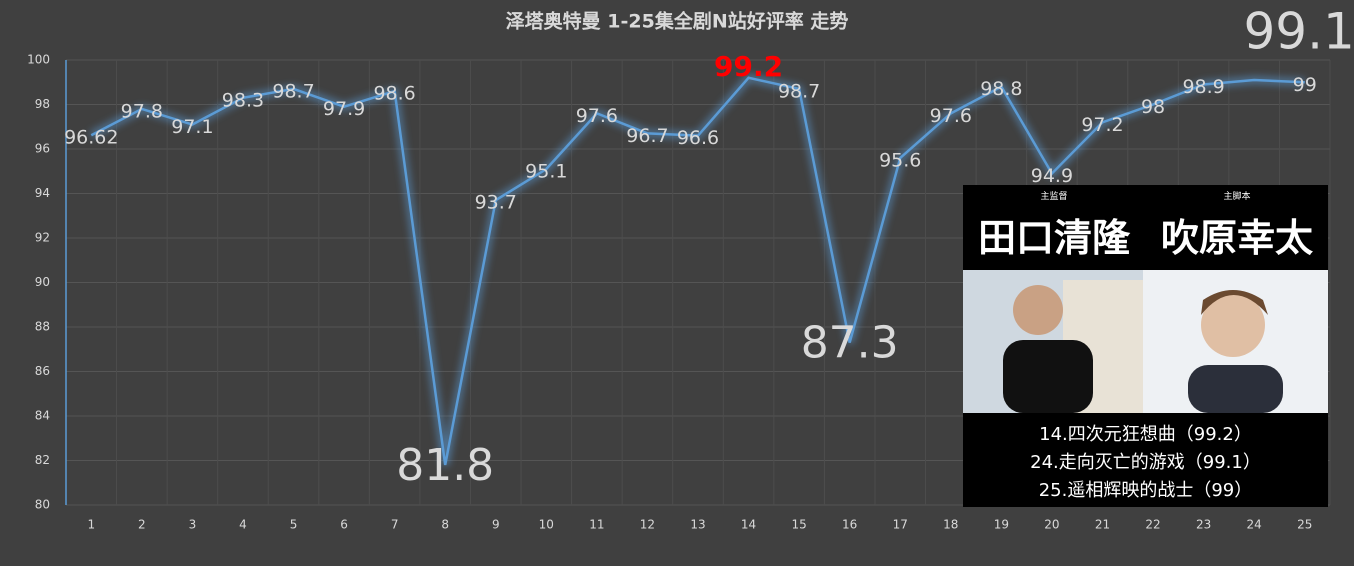 The width and height of the screenshot is (1354, 566). I want to click on data-label: 95.6, so click(900, 160).